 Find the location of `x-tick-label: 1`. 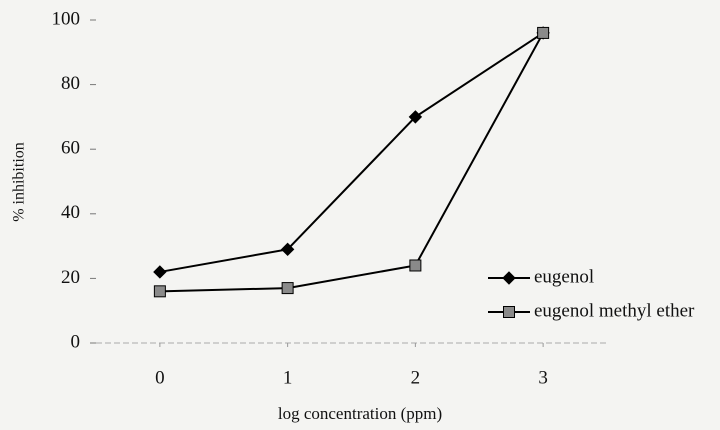

x-tick-label: 1 is located at coordinates (288, 377).